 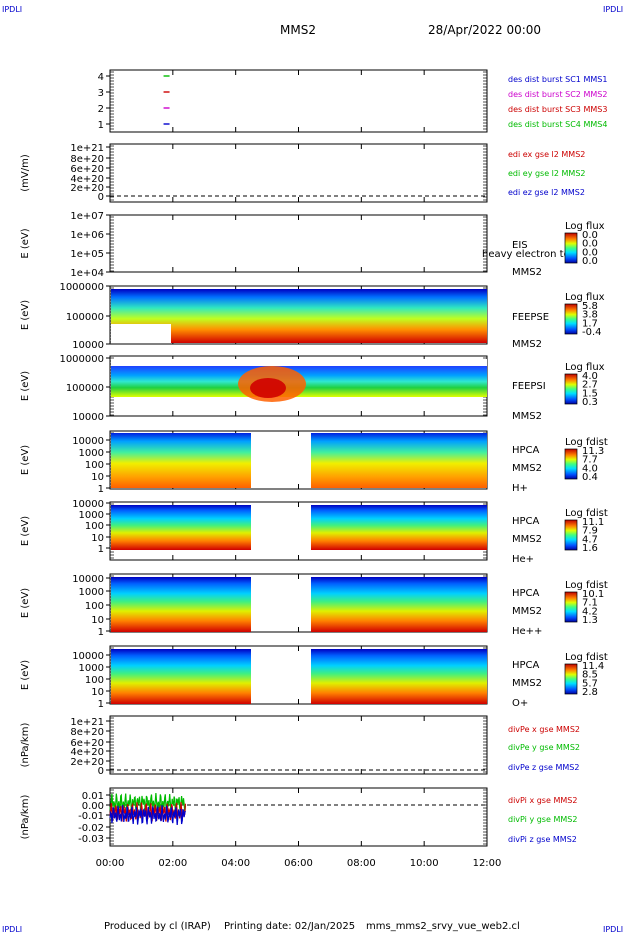 What do you see at coordinates (557, 109) in the screenshot?
I see `panel1-legend-entry: des dist burst SC3 MMS3` at bounding box center [557, 109].